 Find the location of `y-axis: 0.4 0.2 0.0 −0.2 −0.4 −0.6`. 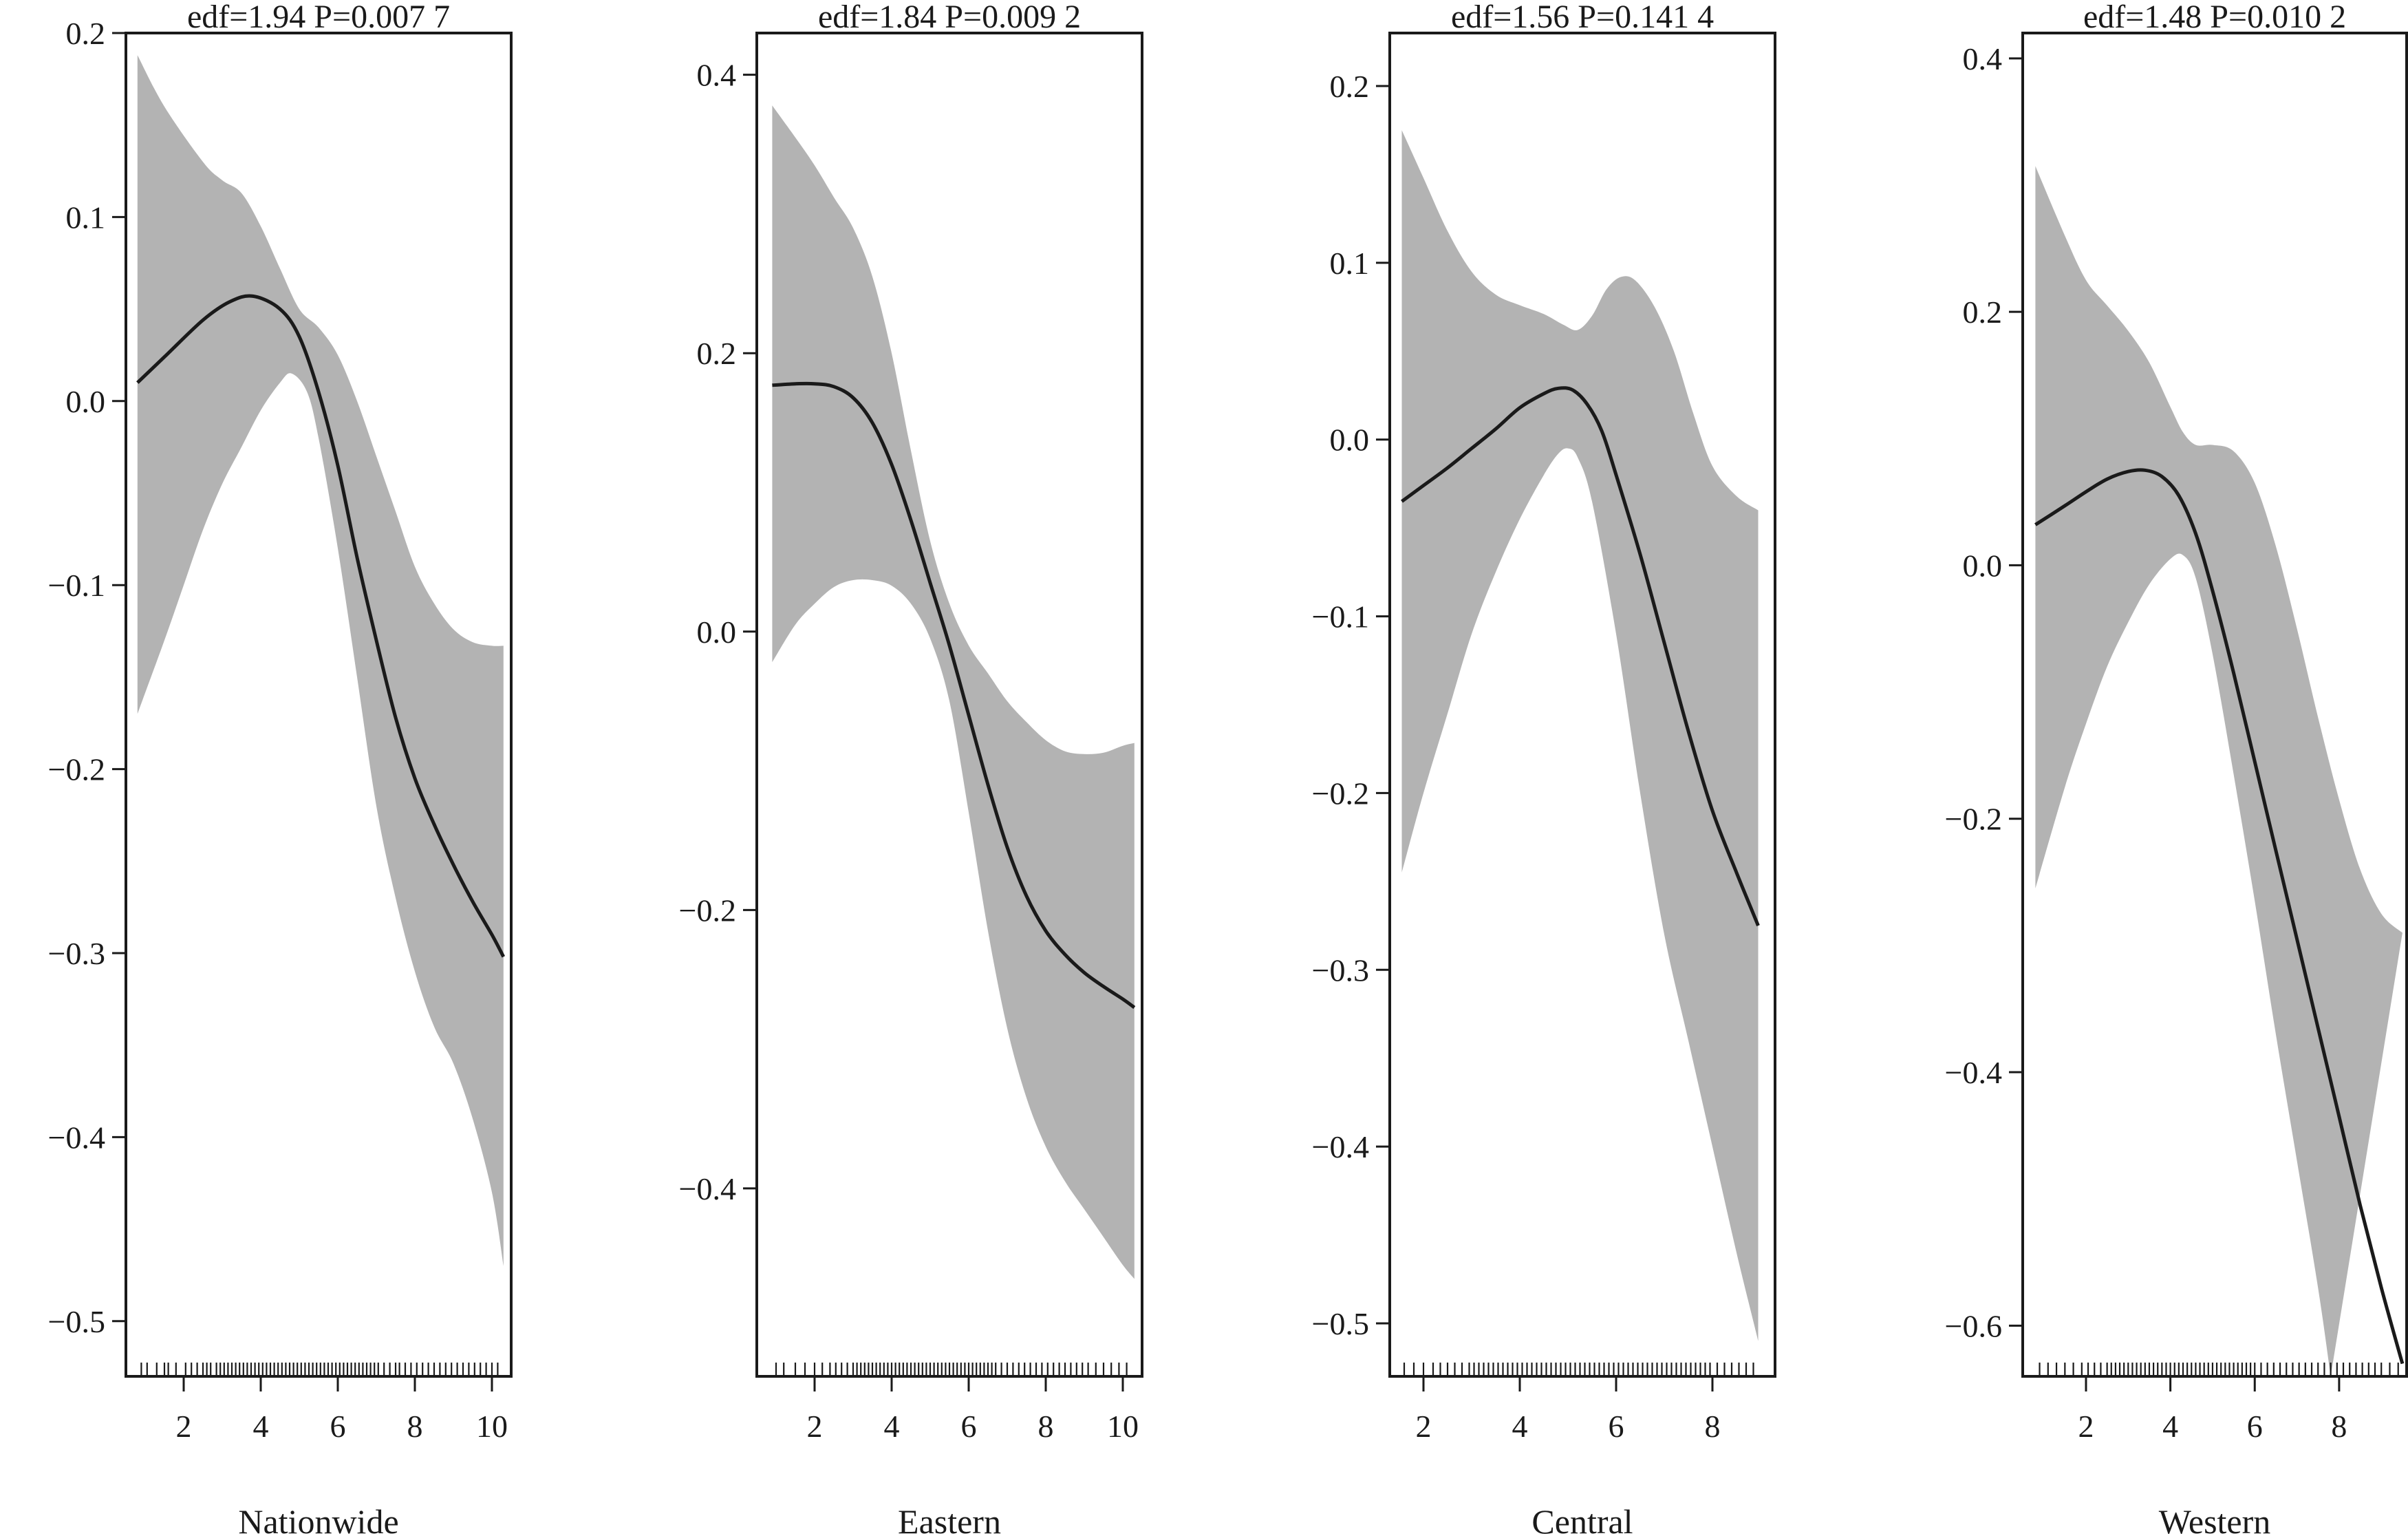

y-axis: 0.4 0.2 0.0 −0.2 −0.4 −0.6 is located at coordinates (1984, 692).